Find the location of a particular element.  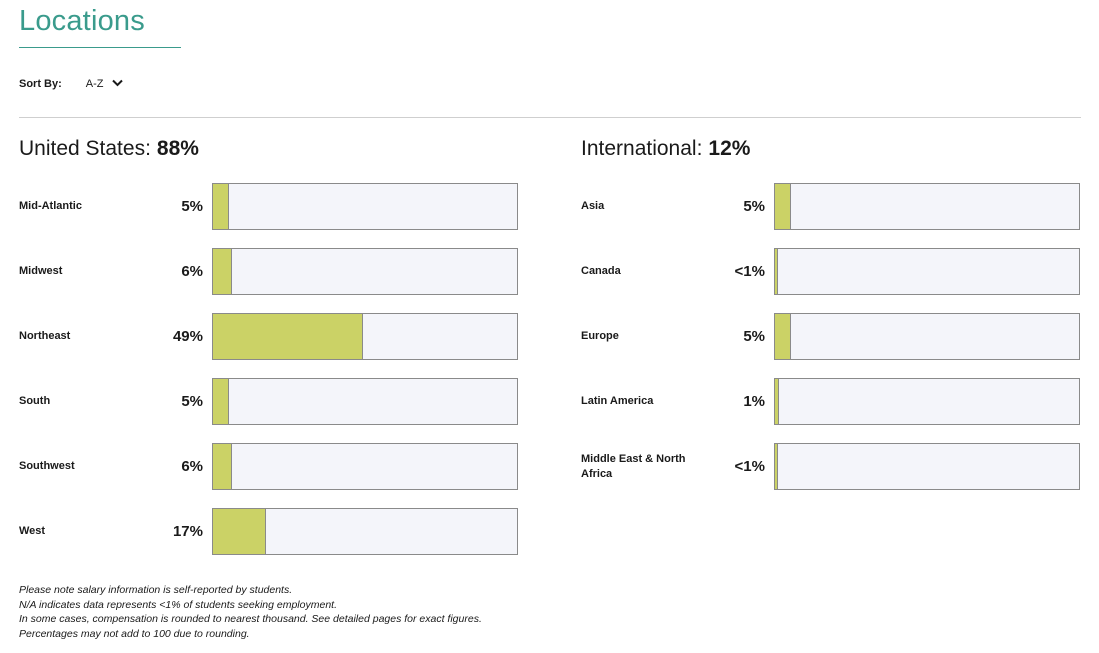

section-heading: United States: 88% is located at coordinates (109, 149).